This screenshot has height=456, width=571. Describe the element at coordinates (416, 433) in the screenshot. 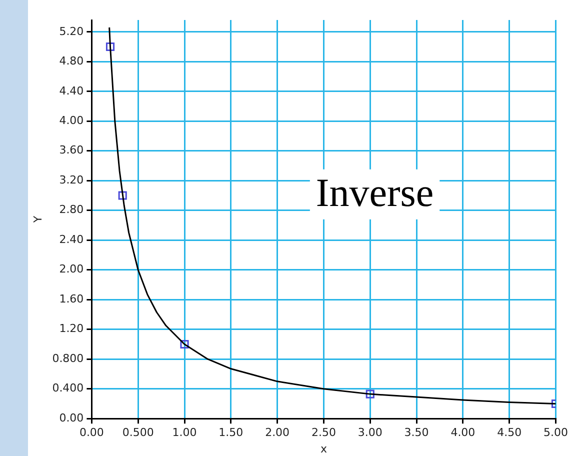

I see `x-tick-label: 3.50` at that location.